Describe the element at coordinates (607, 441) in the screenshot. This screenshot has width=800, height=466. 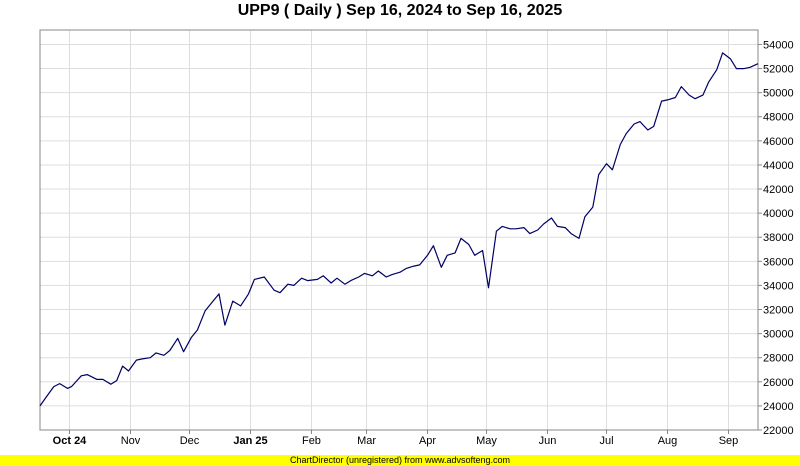
I see `x-tick-label: Jul` at that location.